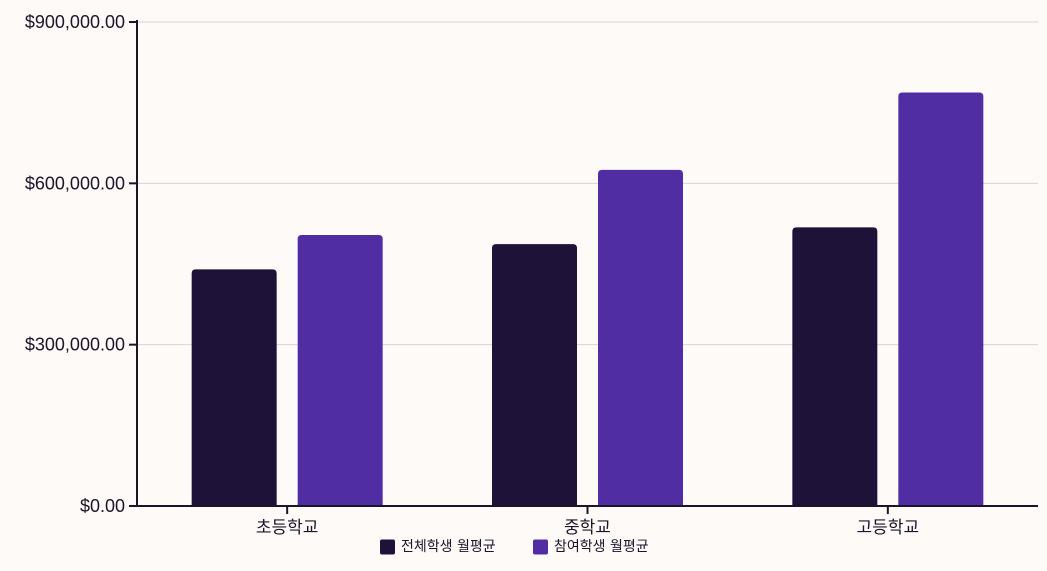  What do you see at coordinates (287, 528) in the screenshot?
I see `x-category-label: 초등학교` at bounding box center [287, 528].